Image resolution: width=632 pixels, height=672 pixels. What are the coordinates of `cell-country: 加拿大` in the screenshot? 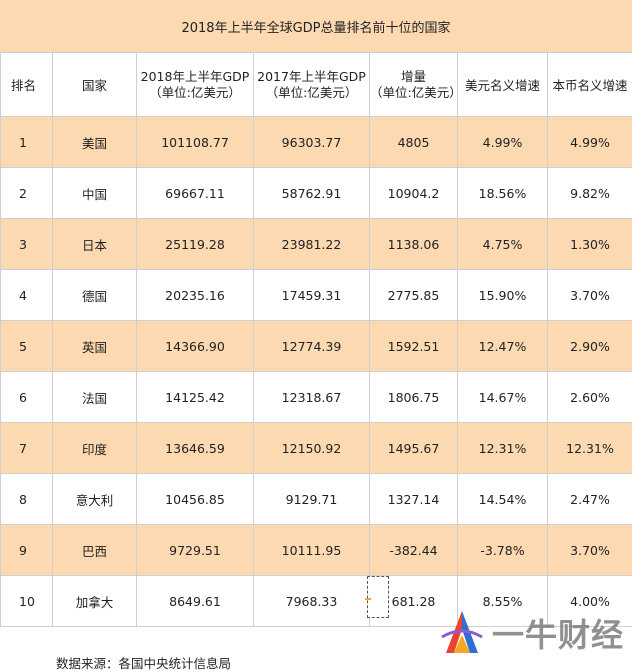 It's located at (95, 601).